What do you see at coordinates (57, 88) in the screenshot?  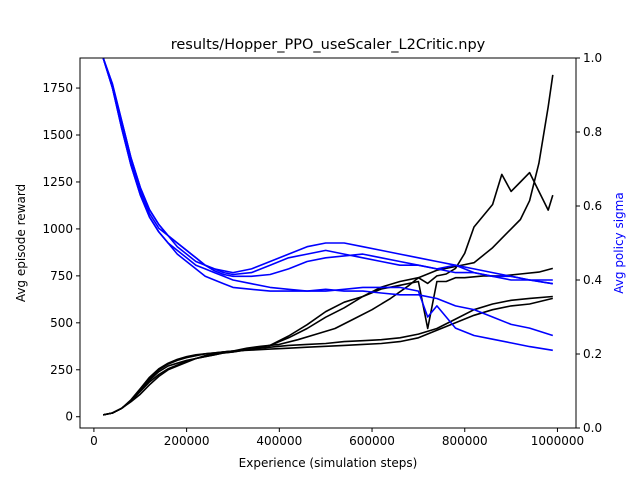 I see `y-tick-label-left: 1750` at bounding box center [57, 88].